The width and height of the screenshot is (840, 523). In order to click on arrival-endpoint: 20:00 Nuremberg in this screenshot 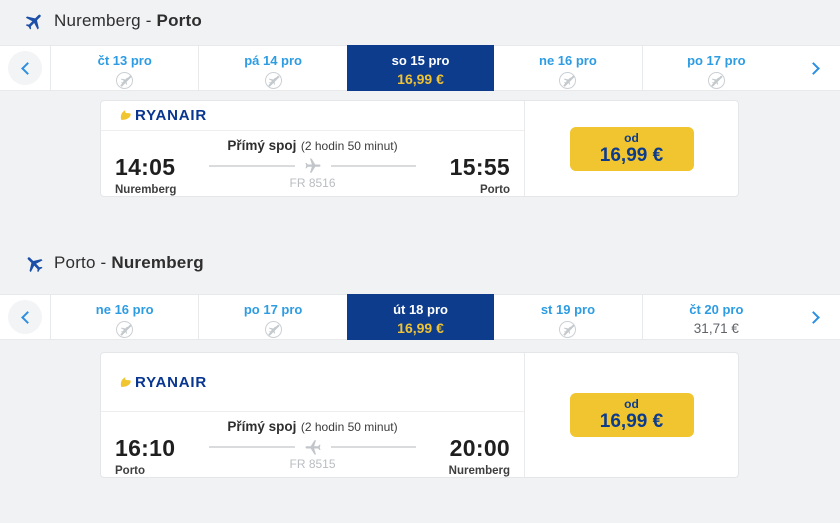, I will do `click(467, 455)`.